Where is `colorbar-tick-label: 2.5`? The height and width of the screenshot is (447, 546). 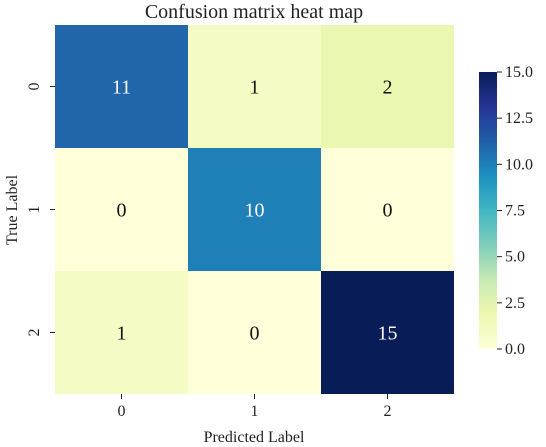 colorbar-tick-label: 2.5 is located at coordinates (515, 303).